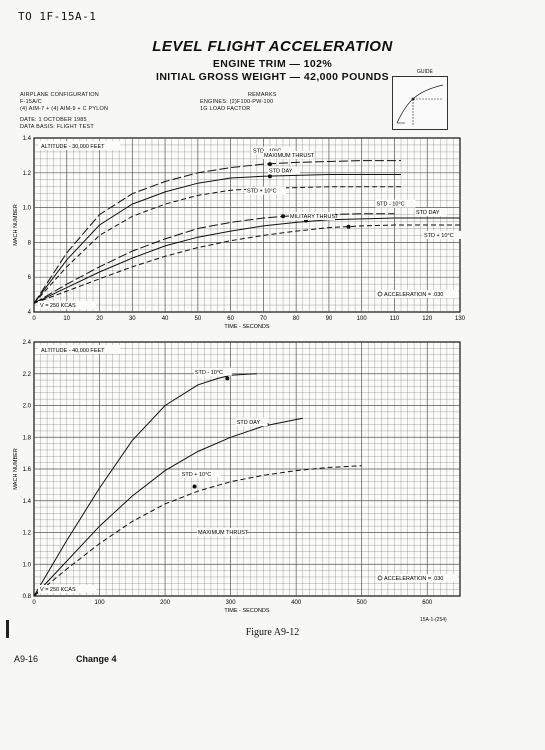 The image size is (545, 750). I want to click on x-axis-label: TIME - SECONDS, so click(247, 327).